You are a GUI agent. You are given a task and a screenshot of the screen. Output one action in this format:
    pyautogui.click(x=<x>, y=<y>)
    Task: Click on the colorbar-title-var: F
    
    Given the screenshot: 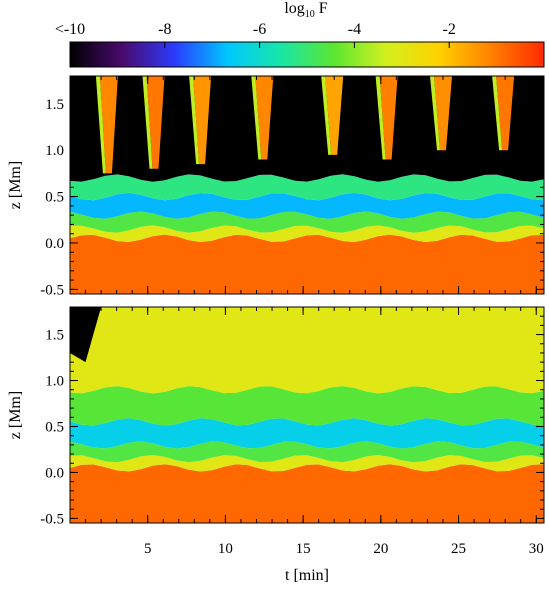 What is the action you would take?
    pyautogui.click(x=321, y=8)
    